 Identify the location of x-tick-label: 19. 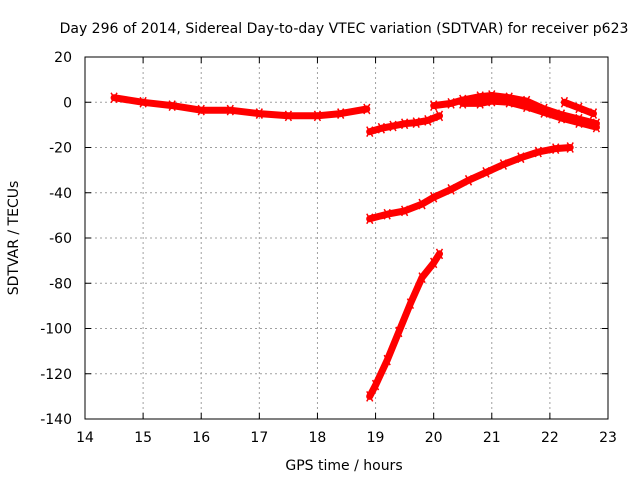
(376, 438).